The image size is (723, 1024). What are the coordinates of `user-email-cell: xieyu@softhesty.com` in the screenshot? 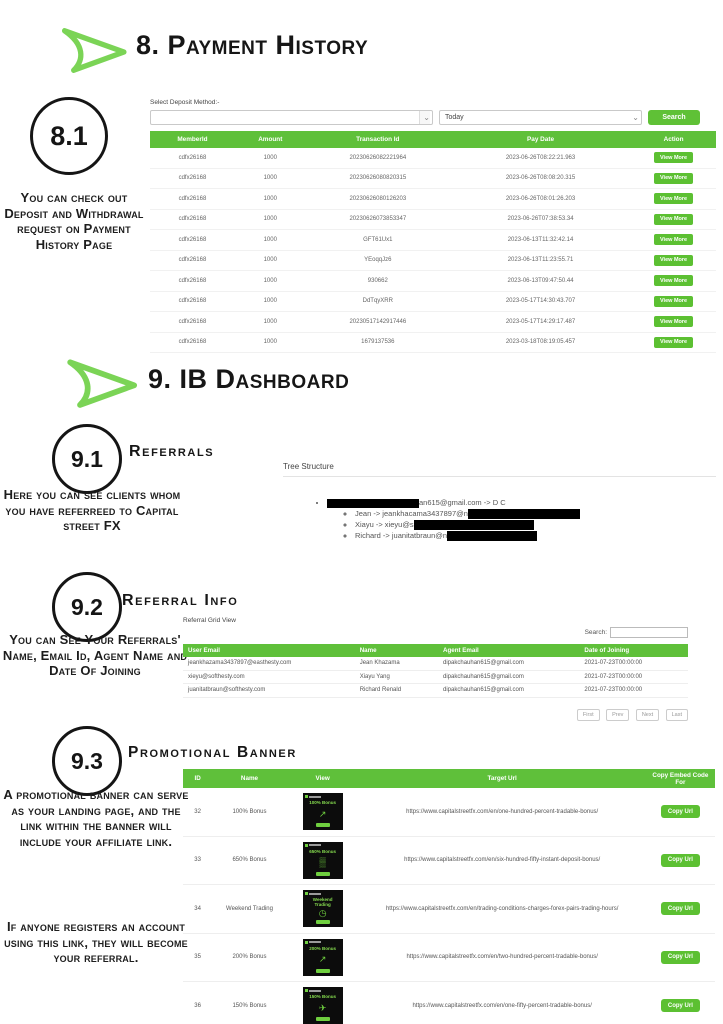 It's located at (269, 677).